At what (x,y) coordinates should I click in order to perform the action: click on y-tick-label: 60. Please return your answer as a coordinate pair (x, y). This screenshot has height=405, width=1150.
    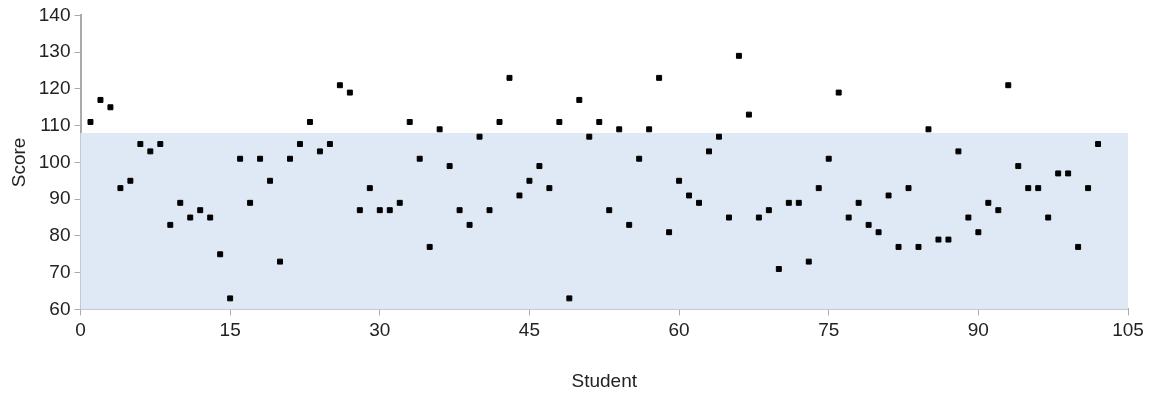
    Looking at the image, I should click on (60, 308).